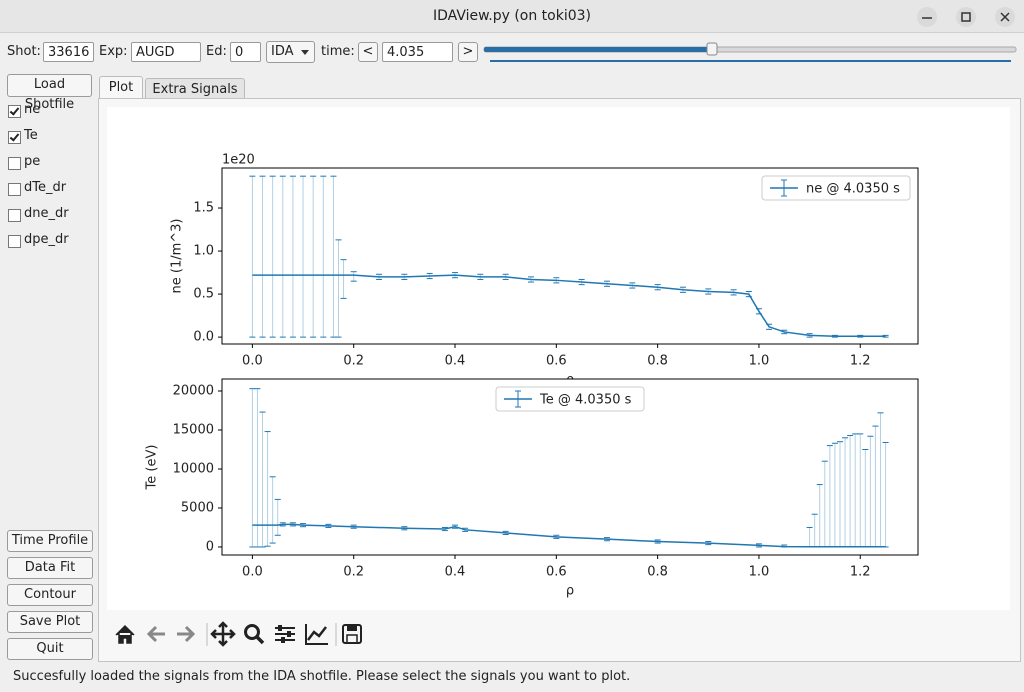  Describe the element at coordinates (468, 52) in the screenshot. I see `next-button: >` at that location.